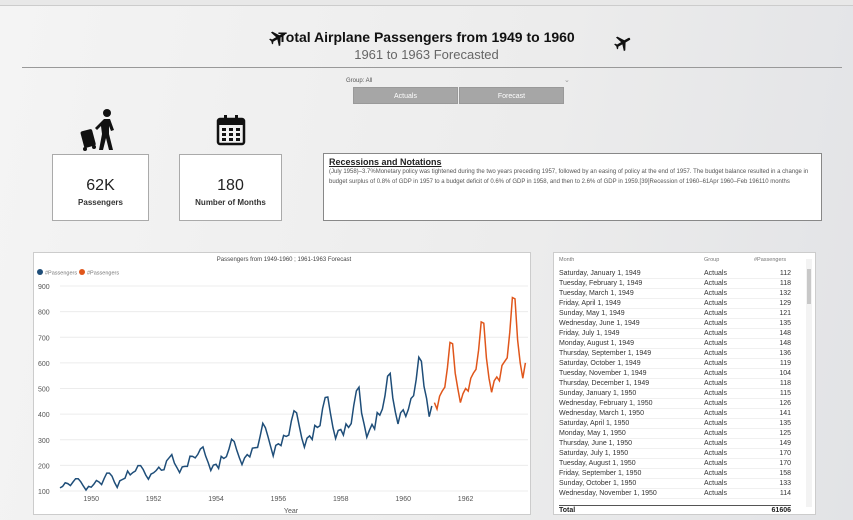  What do you see at coordinates (385, 162) in the screenshot?
I see `notes-title: Recessions and Notations` at bounding box center [385, 162].